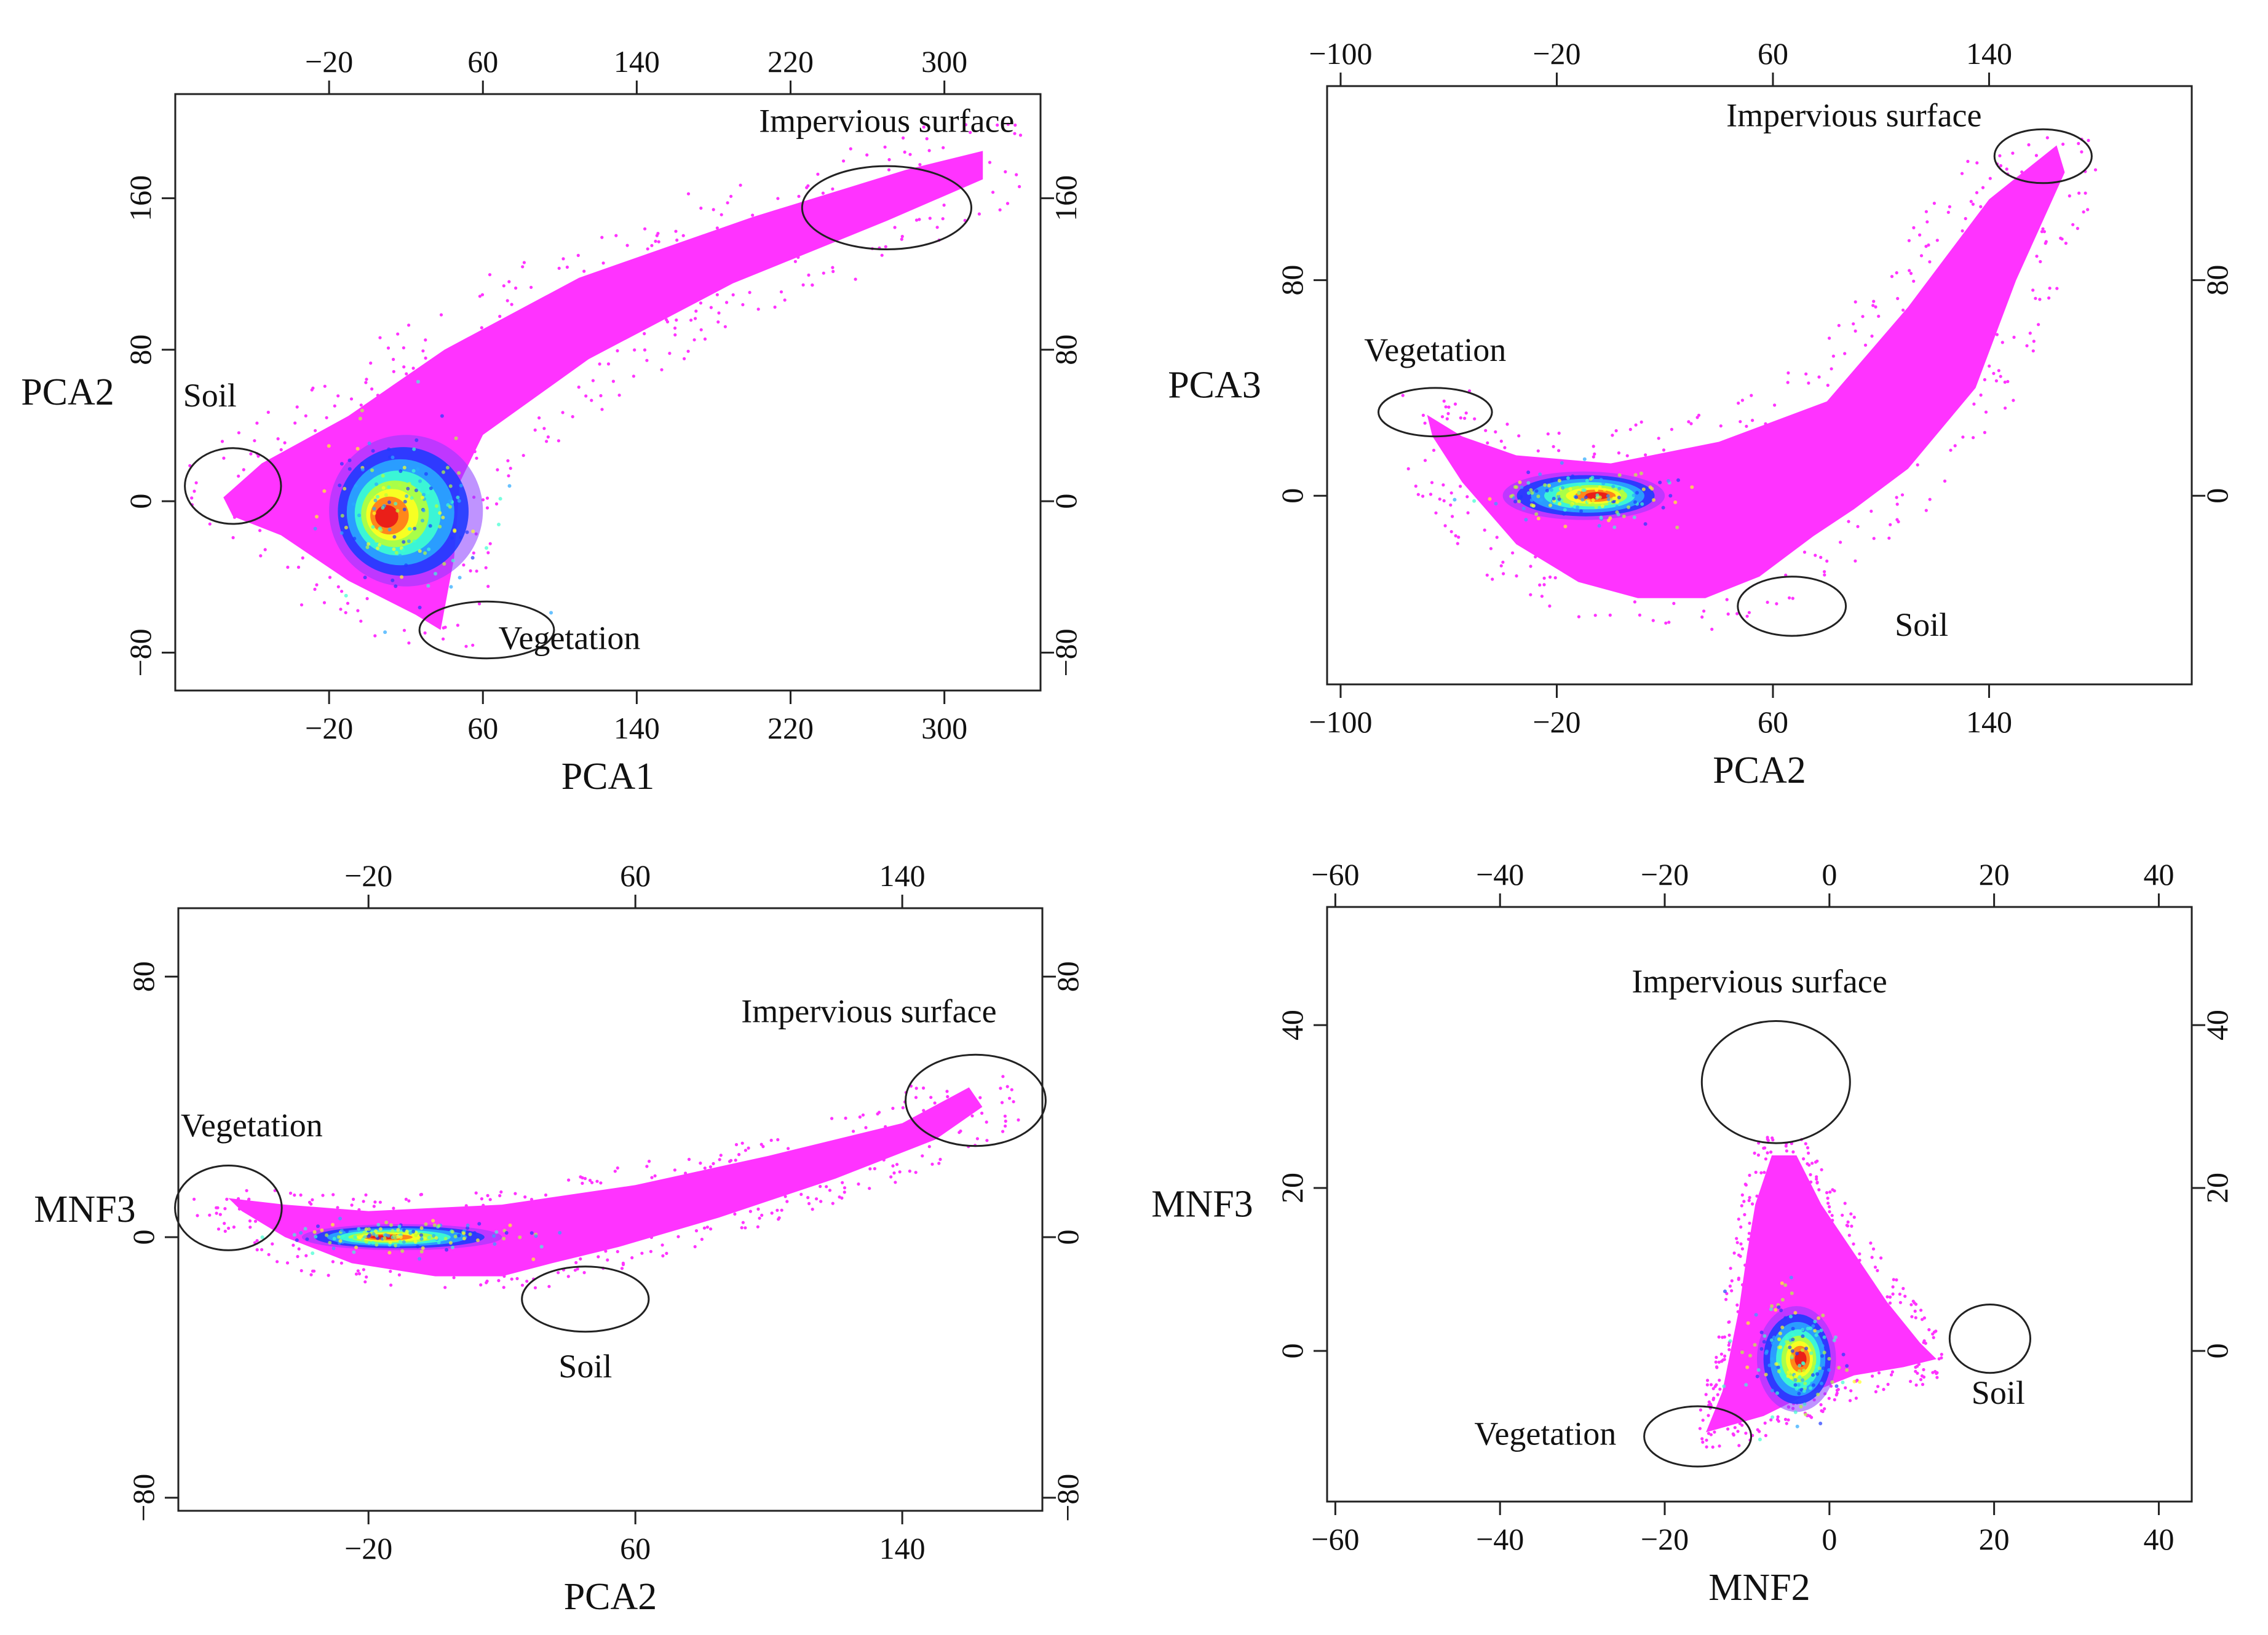 This screenshot has height=1635, width=2268. I want to click on x-tick-label: 220, so click(790, 728).